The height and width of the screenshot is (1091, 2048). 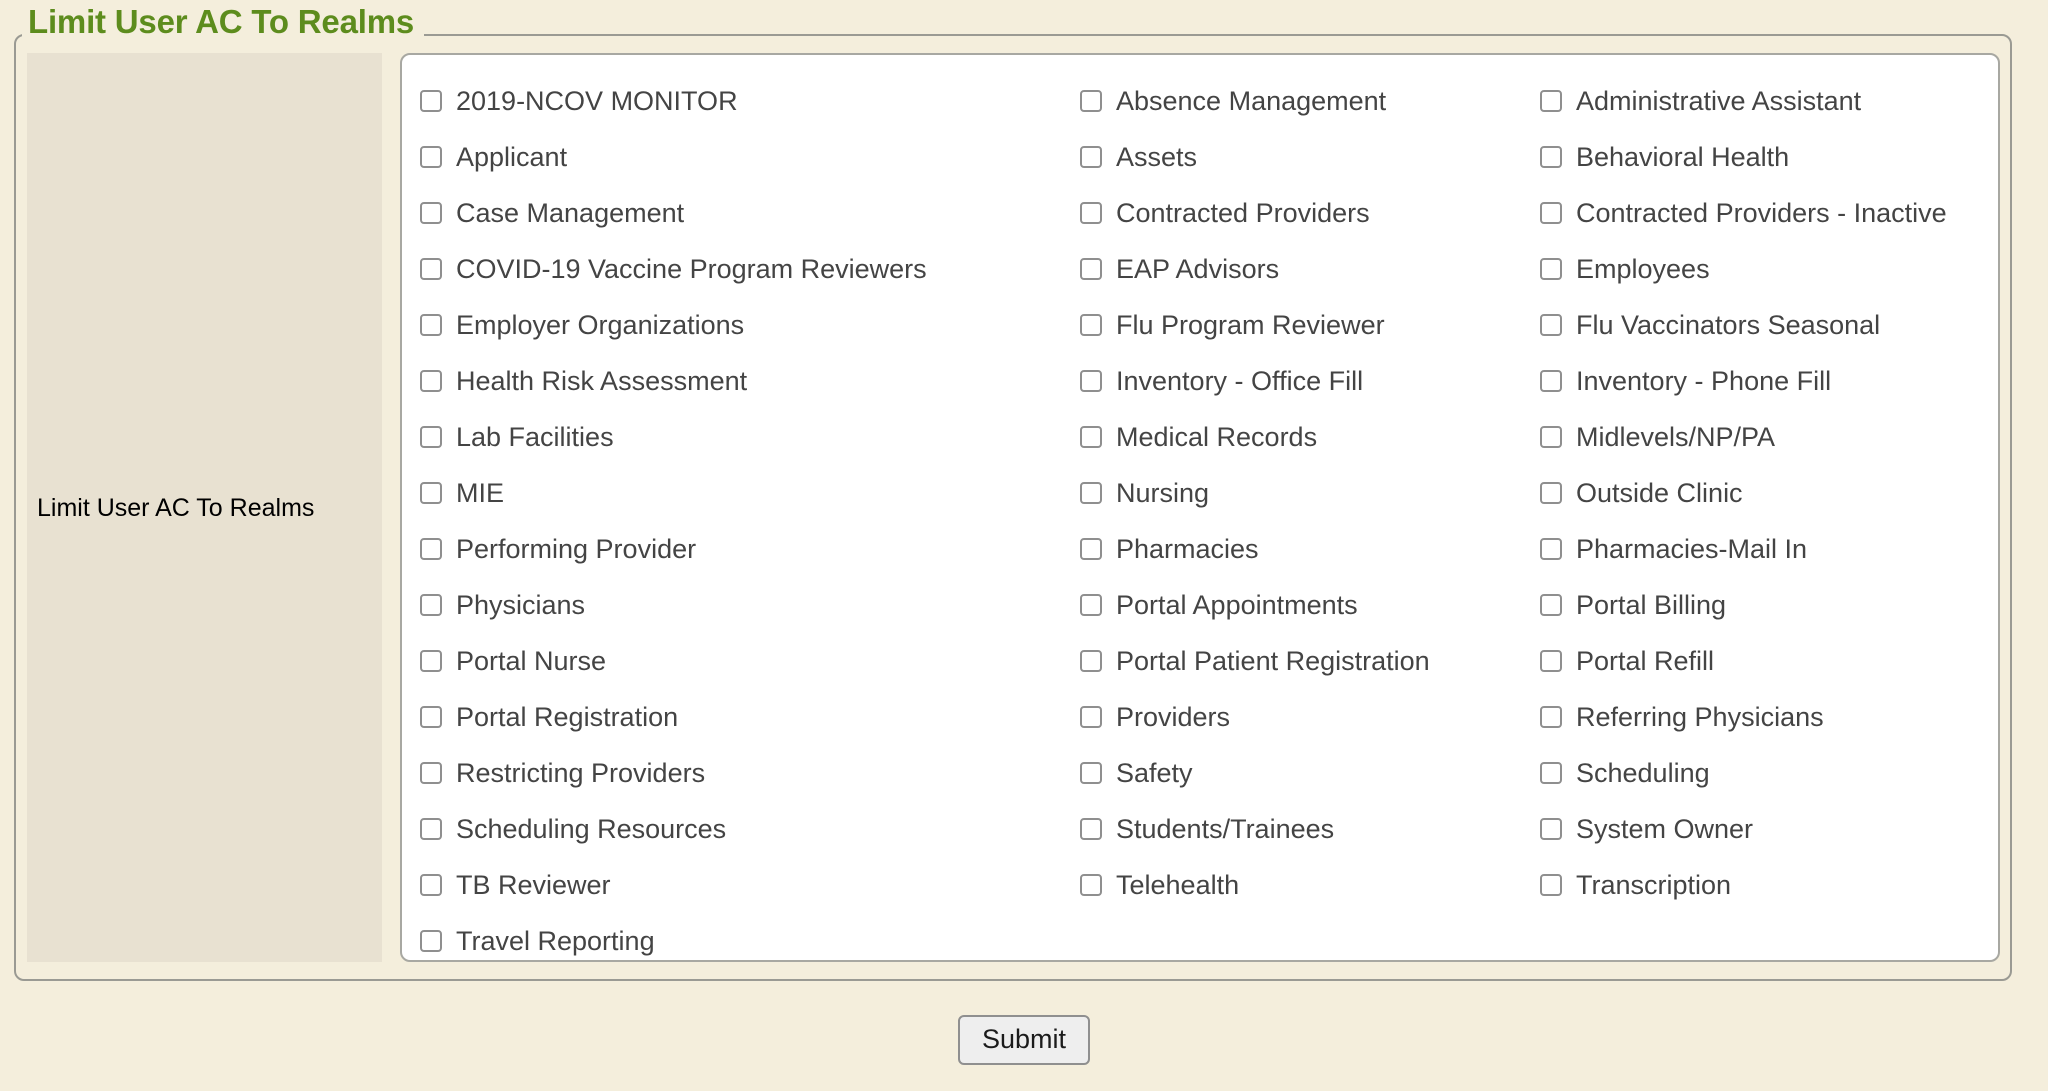 I want to click on realm-option: Travel Reporting, so click(x=750, y=936).